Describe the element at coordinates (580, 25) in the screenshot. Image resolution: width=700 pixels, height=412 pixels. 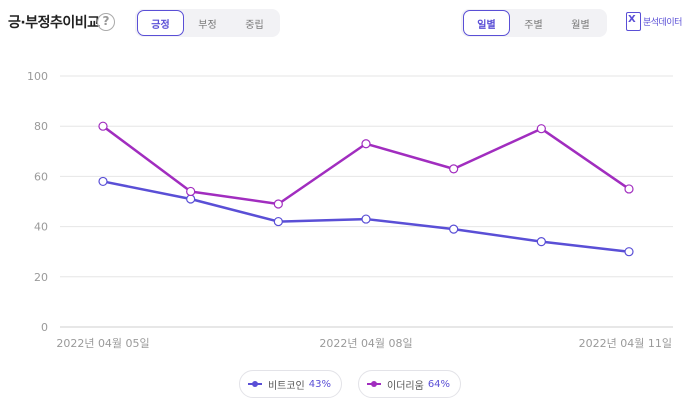
I see `tab-monthly: 월별` at that location.